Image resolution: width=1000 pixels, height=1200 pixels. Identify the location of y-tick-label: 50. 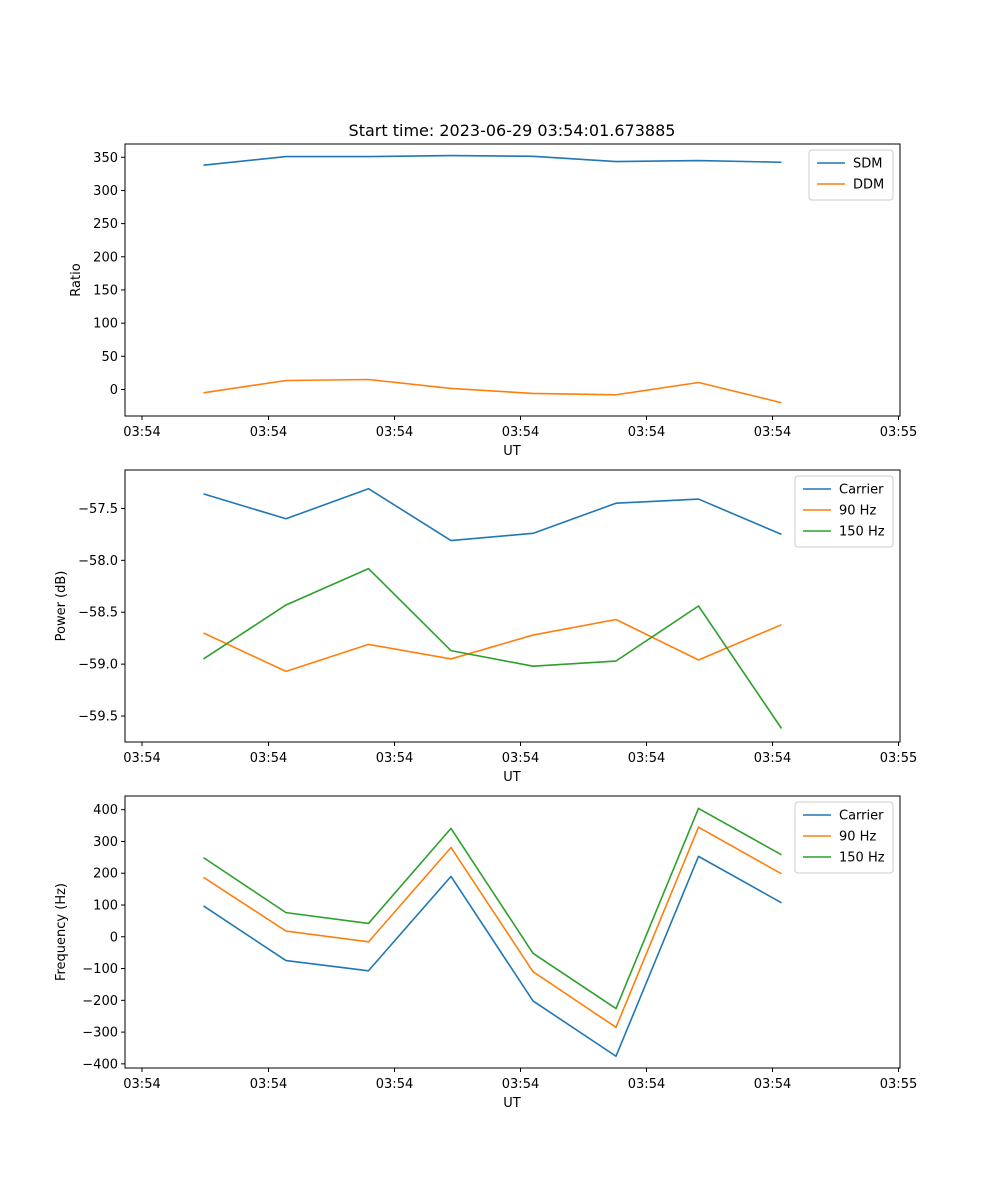
(109, 357).